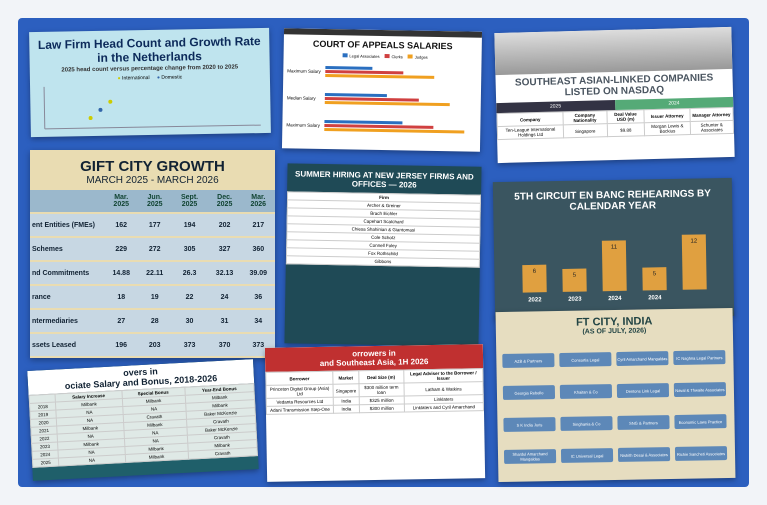  What do you see at coordinates (224, 273) in the screenshot?
I see `cell: 32.13` at bounding box center [224, 273].